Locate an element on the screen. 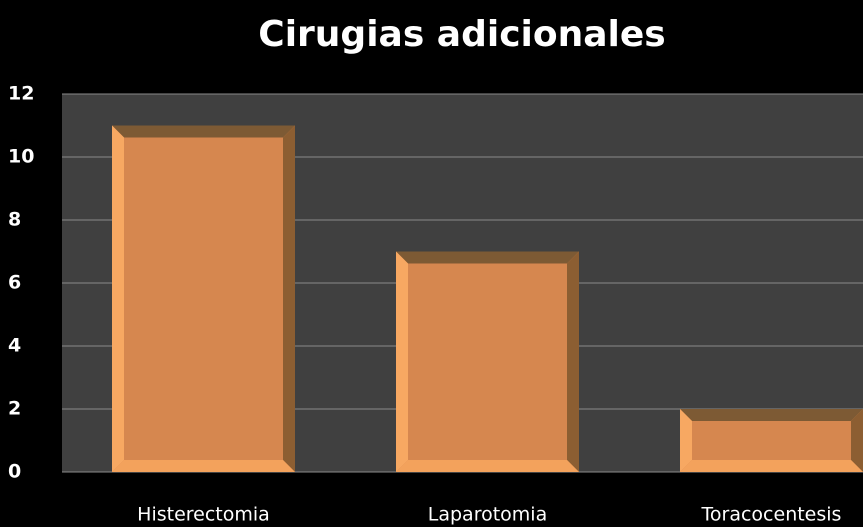  x-tick-label: Laparotomia is located at coordinates (487, 515).